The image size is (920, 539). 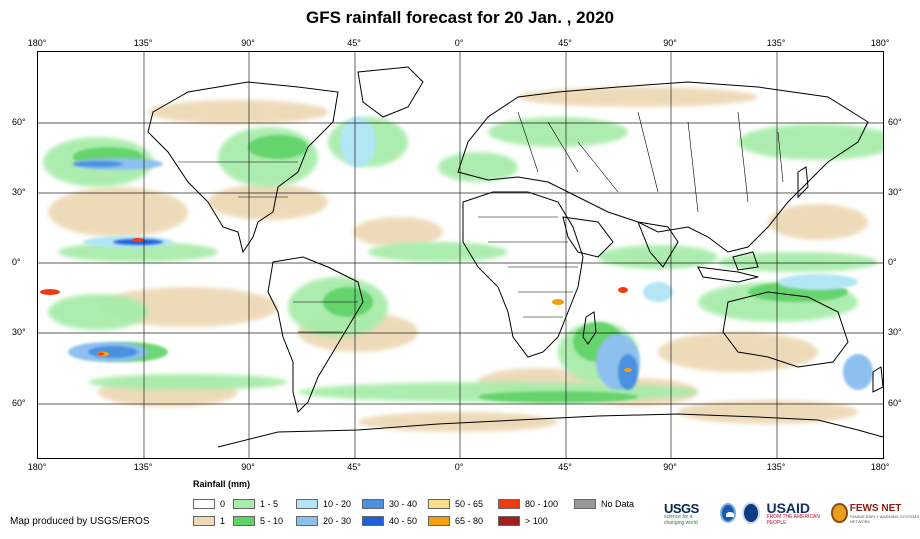 What do you see at coordinates (663, 167) in the screenshot?
I see `eurasia-outline` at bounding box center [663, 167].